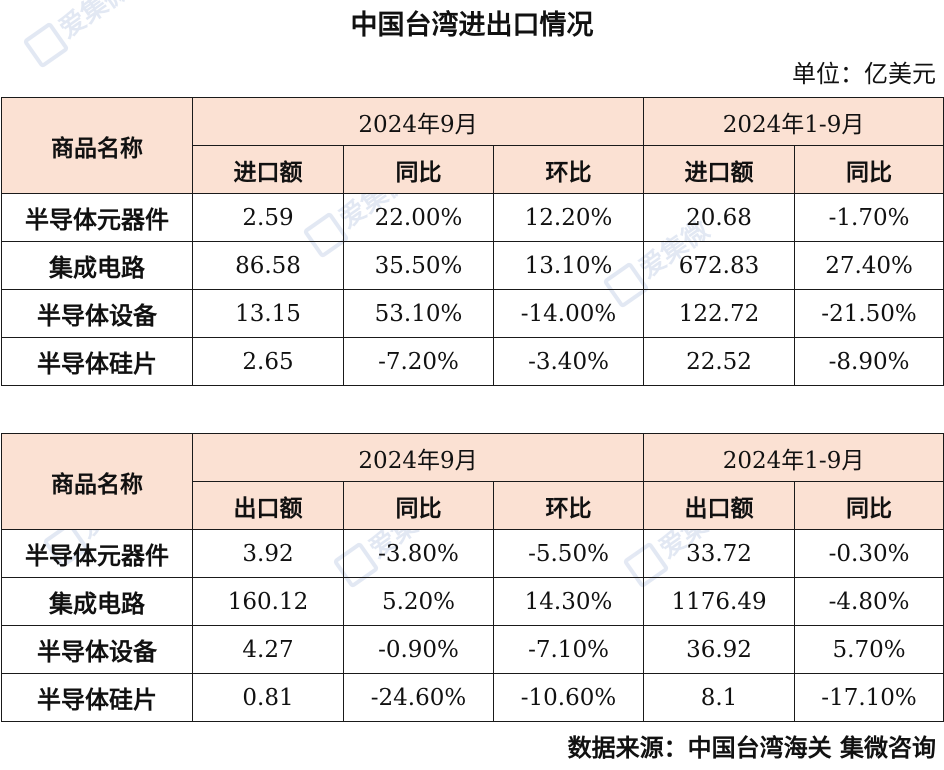 The image size is (944, 770). What do you see at coordinates (268, 265) in the screenshot?
I see `cell: 86.58` at bounding box center [268, 265].